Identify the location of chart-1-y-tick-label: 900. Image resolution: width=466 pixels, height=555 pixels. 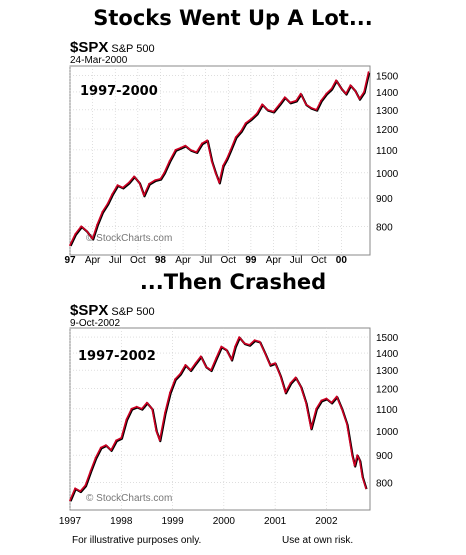
(384, 199).